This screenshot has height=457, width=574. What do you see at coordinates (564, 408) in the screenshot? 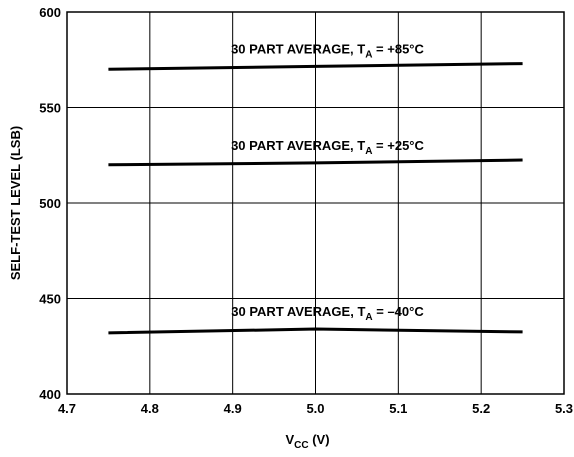
I see `x-tick-label: 5.3` at bounding box center [564, 408].